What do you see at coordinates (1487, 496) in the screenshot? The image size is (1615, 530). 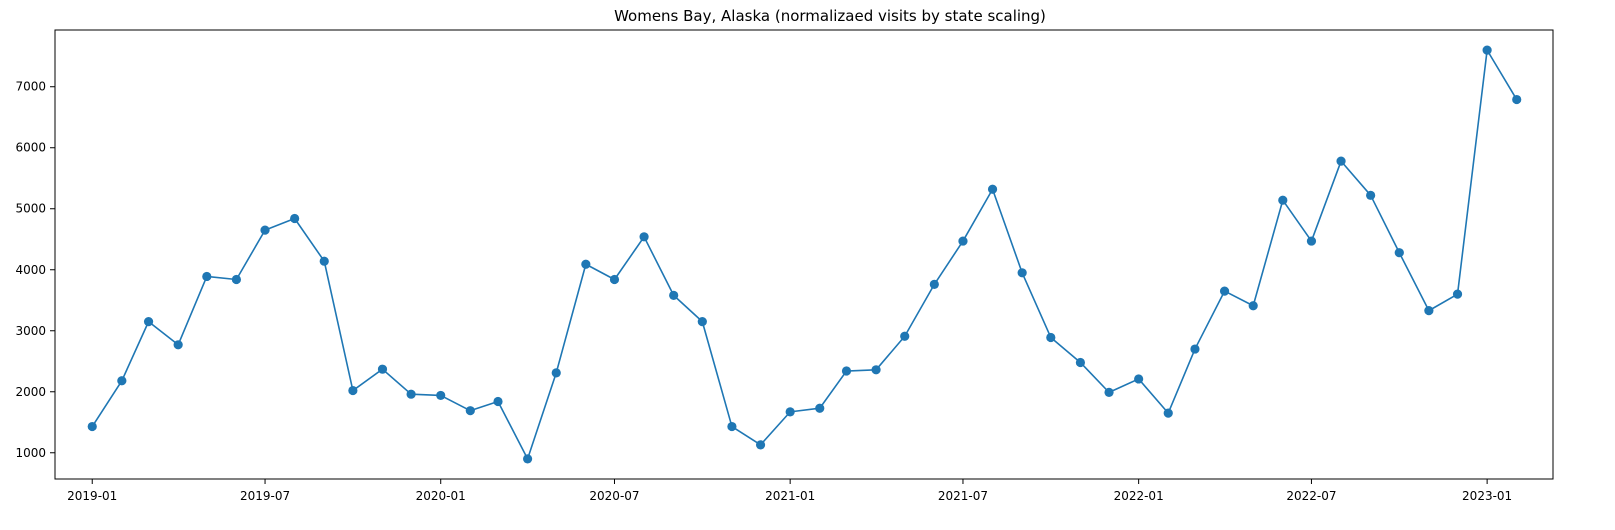 I see `x-tick-label: 2023-01` at bounding box center [1487, 496].